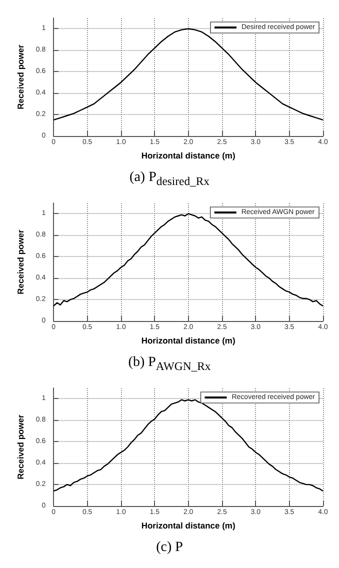 The width and height of the screenshot is (339, 568). What do you see at coordinates (188, 445) in the screenshot?
I see `line-series` at bounding box center [188, 445].